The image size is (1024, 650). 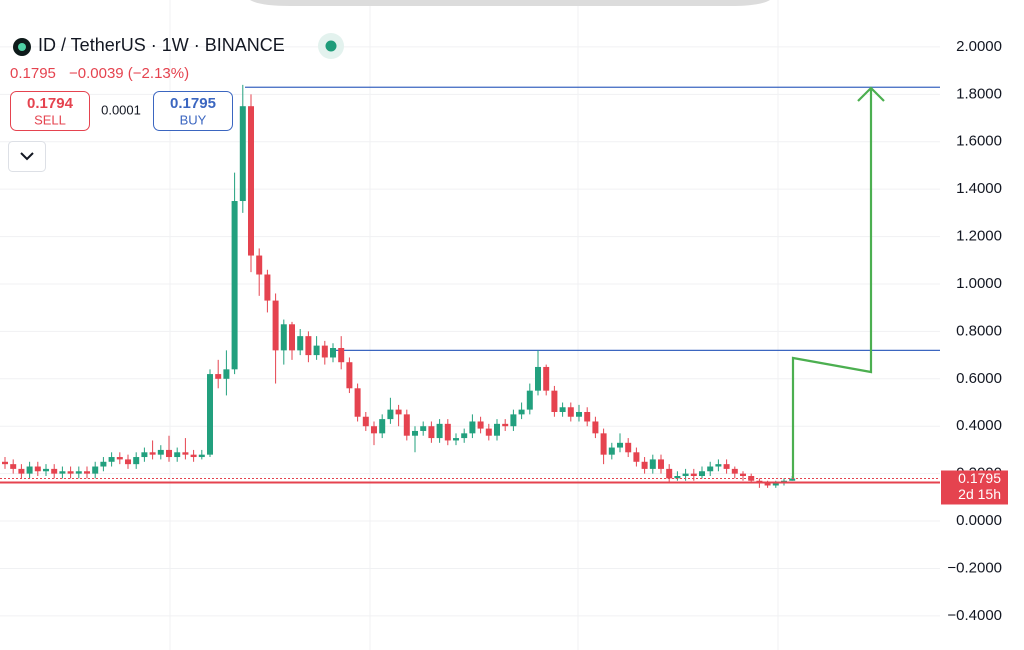 I want to click on symbol-title: ID / TetherUS · 1W · BINANCE, so click(x=161, y=45).